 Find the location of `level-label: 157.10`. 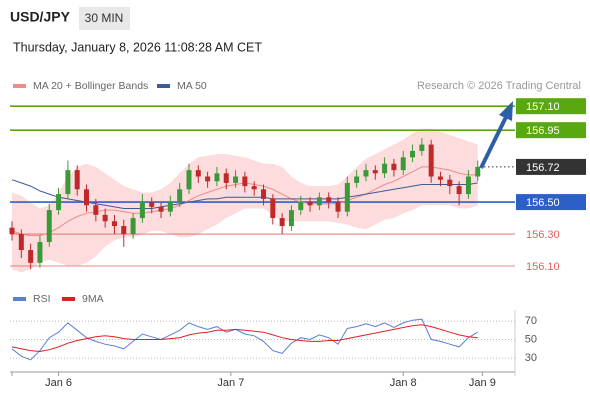

level-label: 157.10 is located at coordinates (543, 107).